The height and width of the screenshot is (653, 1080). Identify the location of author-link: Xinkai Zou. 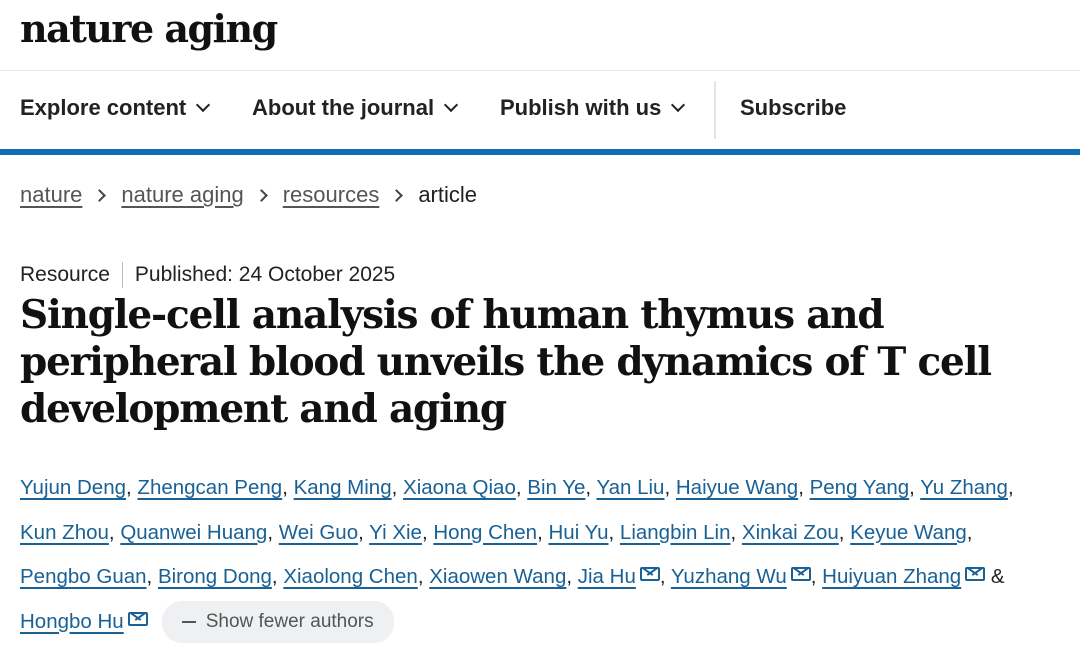
(790, 532).